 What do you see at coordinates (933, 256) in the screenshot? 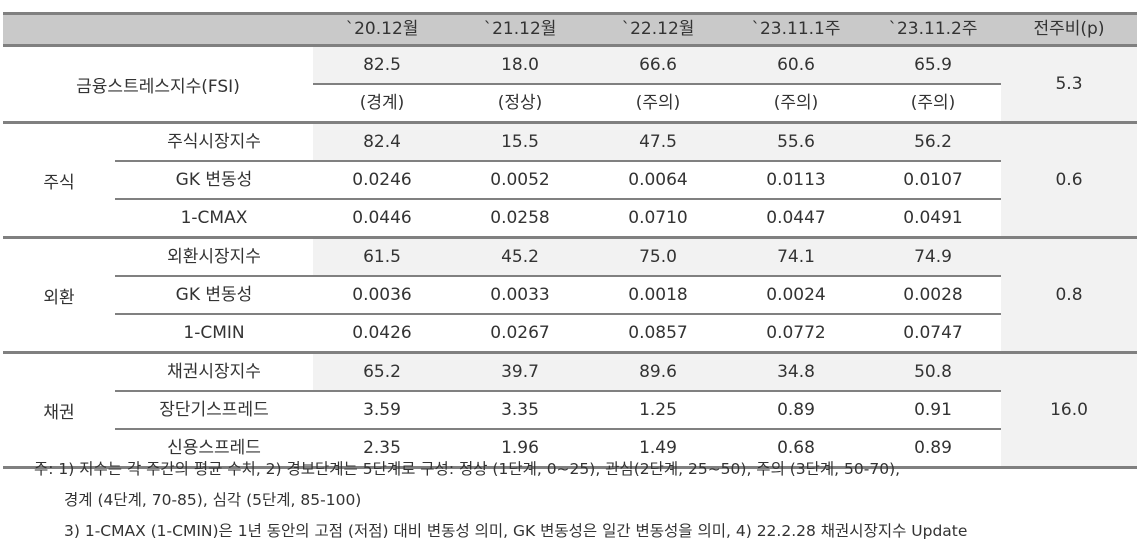
I see `cell-value: 74.9` at bounding box center [933, 256].